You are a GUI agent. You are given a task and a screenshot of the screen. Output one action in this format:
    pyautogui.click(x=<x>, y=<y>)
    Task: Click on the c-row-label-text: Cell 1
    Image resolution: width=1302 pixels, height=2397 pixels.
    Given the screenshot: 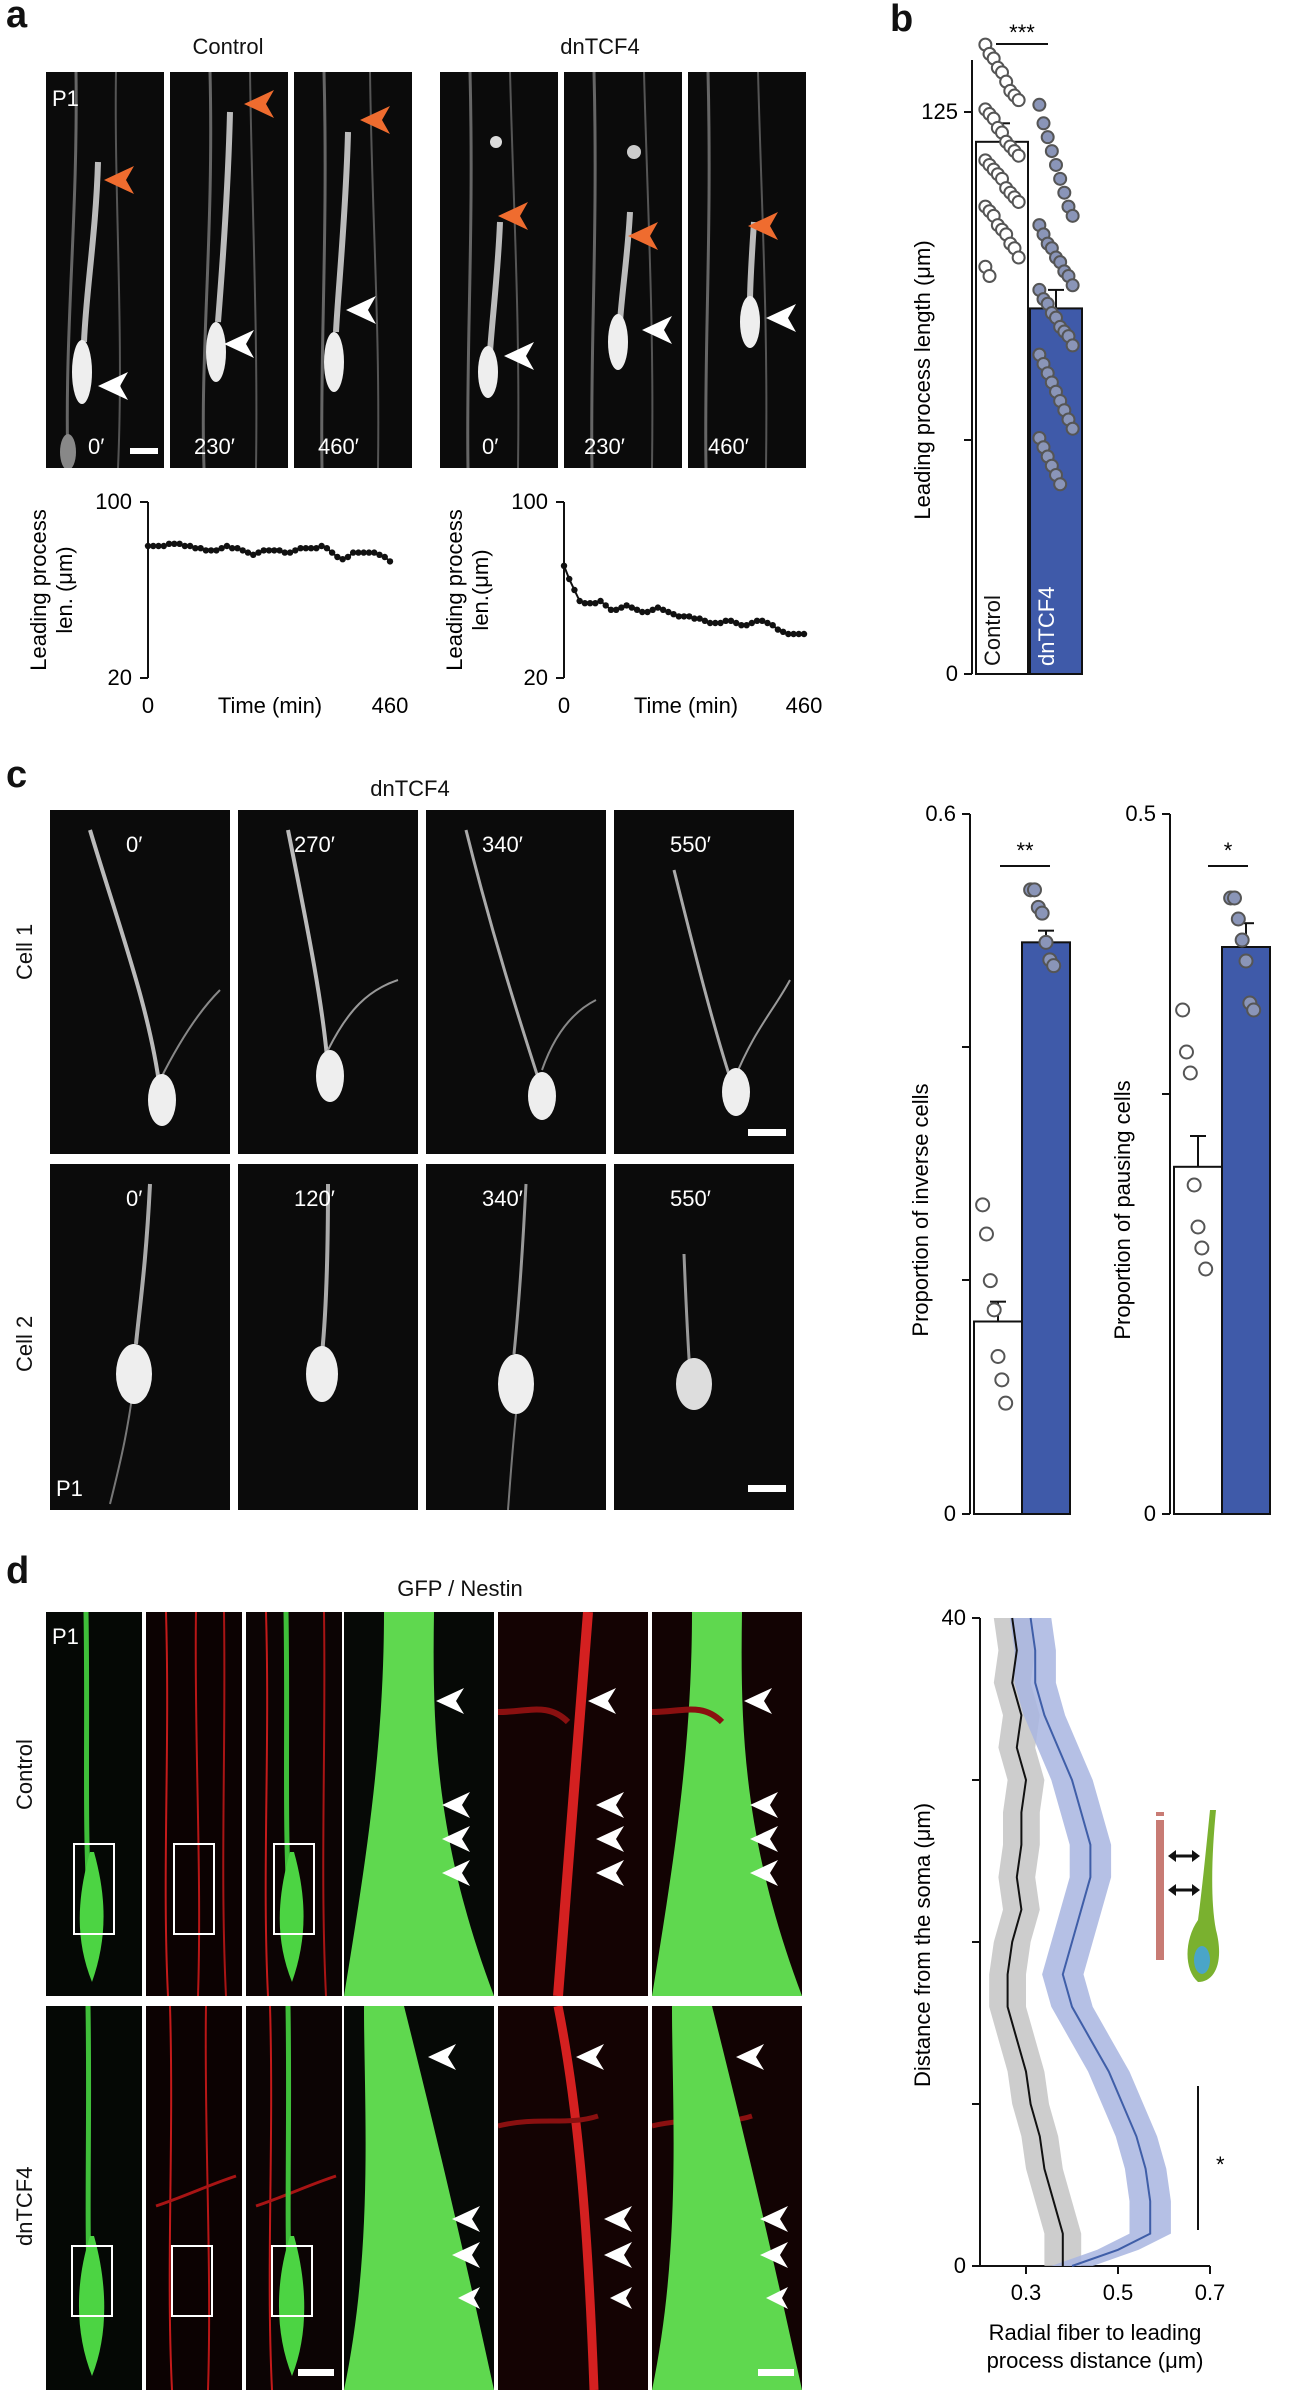 What is the action you would take?
    pyautogui.click(x=24, y=951)
    